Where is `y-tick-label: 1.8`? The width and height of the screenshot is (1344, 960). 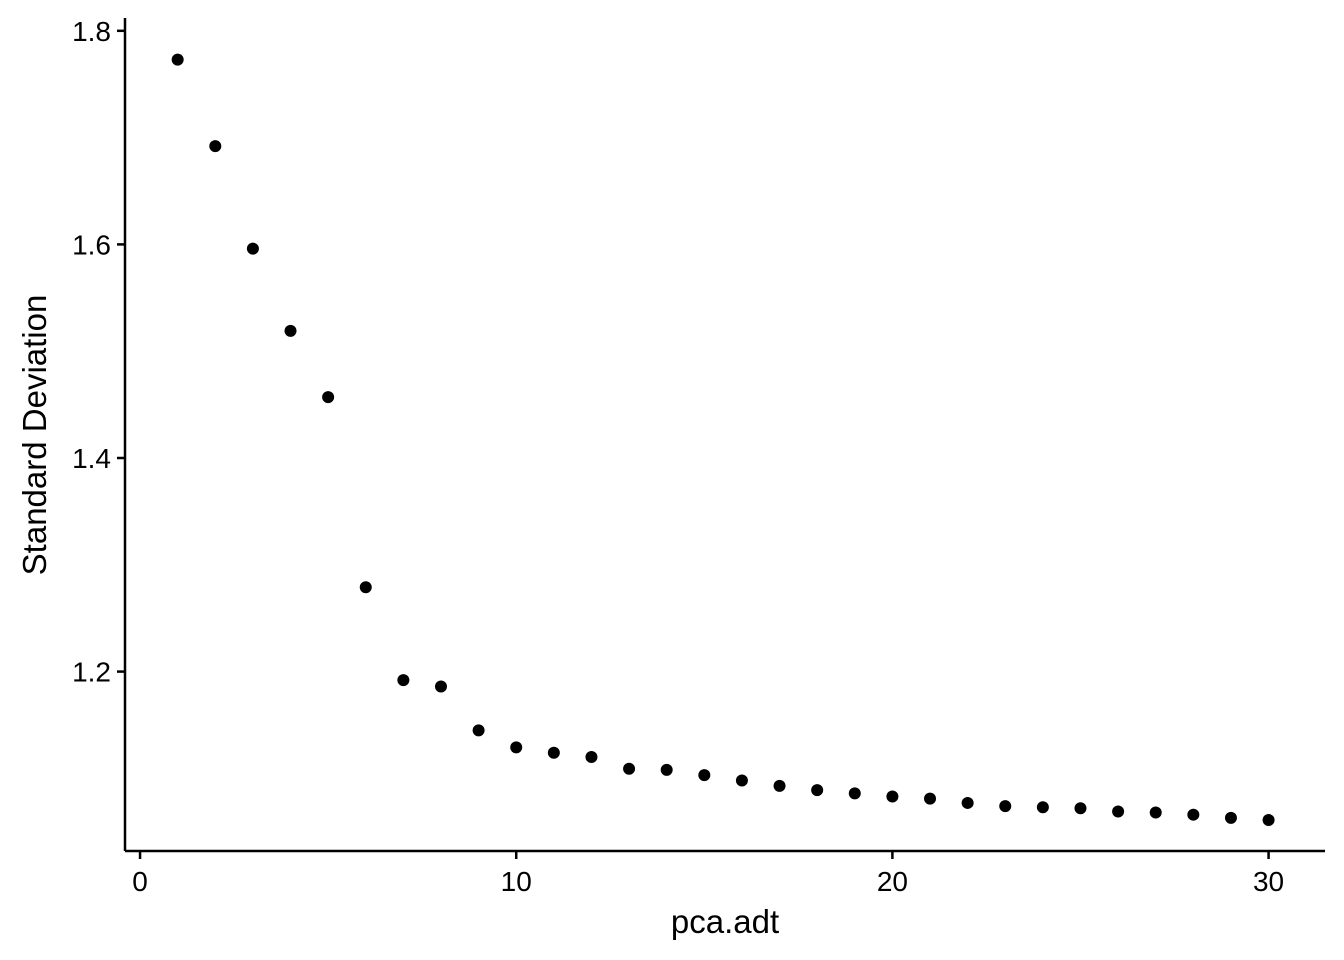 y-tick-label: 1.8 is located at coordinates (91, 31).